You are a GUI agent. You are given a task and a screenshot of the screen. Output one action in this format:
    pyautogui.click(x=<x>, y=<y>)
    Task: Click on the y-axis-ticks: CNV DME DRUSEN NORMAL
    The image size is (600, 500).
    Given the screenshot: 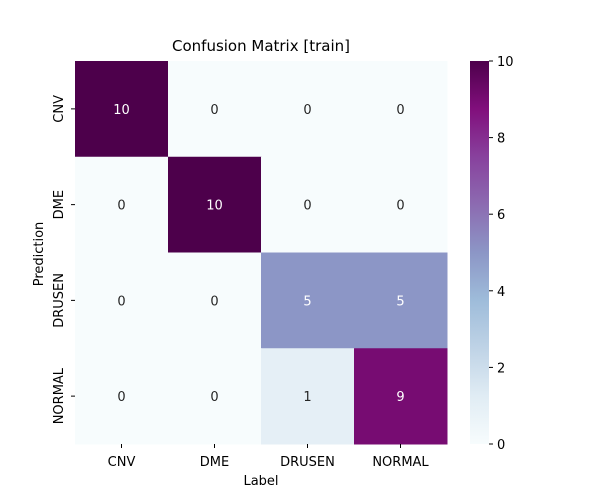 What is the action you would take?
    pyautogui.click(x=63, y=259)
    